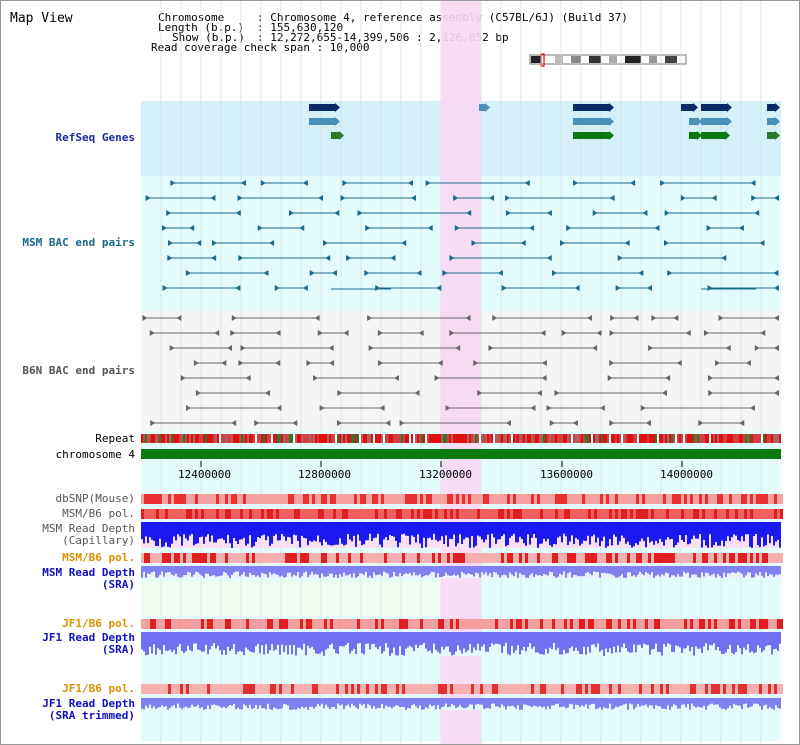 The width and height of the screenshot is (800, 745). Describe the element at coordinates (78, 242) in the screenshot. I see `msm-bac-label: MSM BAC end pairs` at that location.